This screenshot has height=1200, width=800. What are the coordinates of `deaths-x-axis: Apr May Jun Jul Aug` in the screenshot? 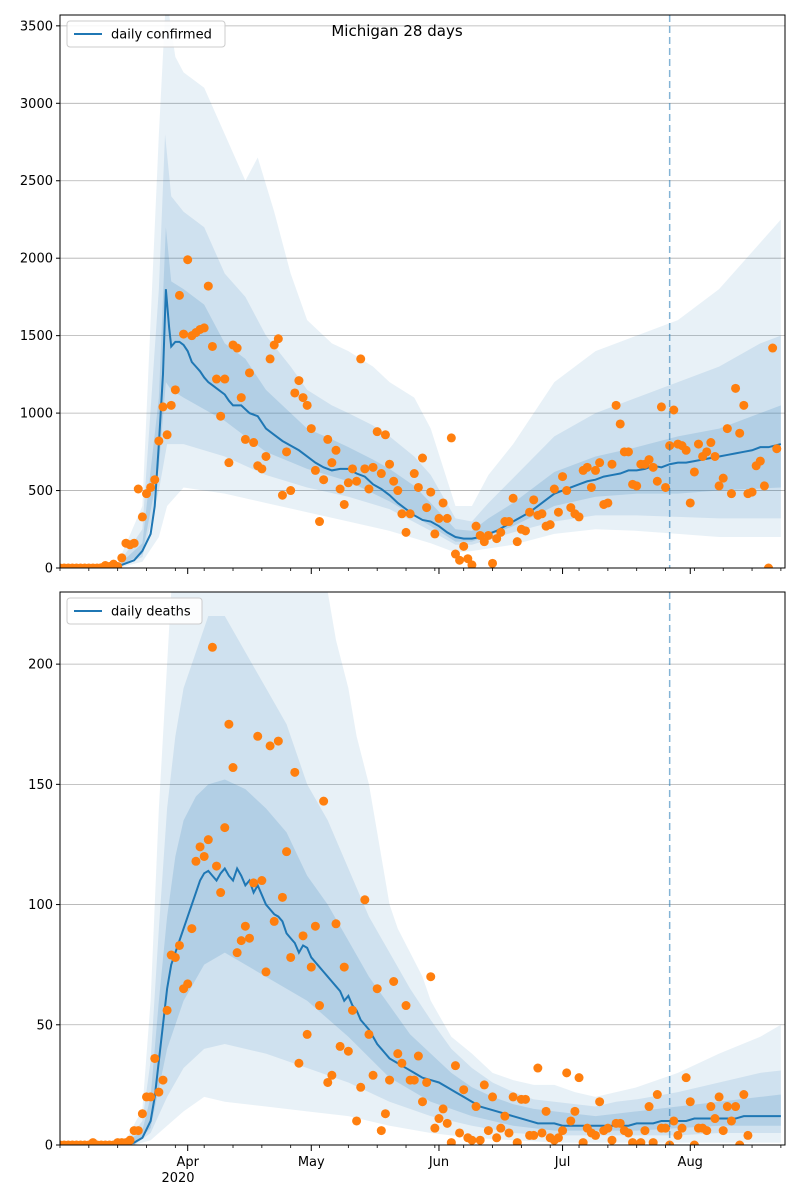 It's located at (420, 1157).